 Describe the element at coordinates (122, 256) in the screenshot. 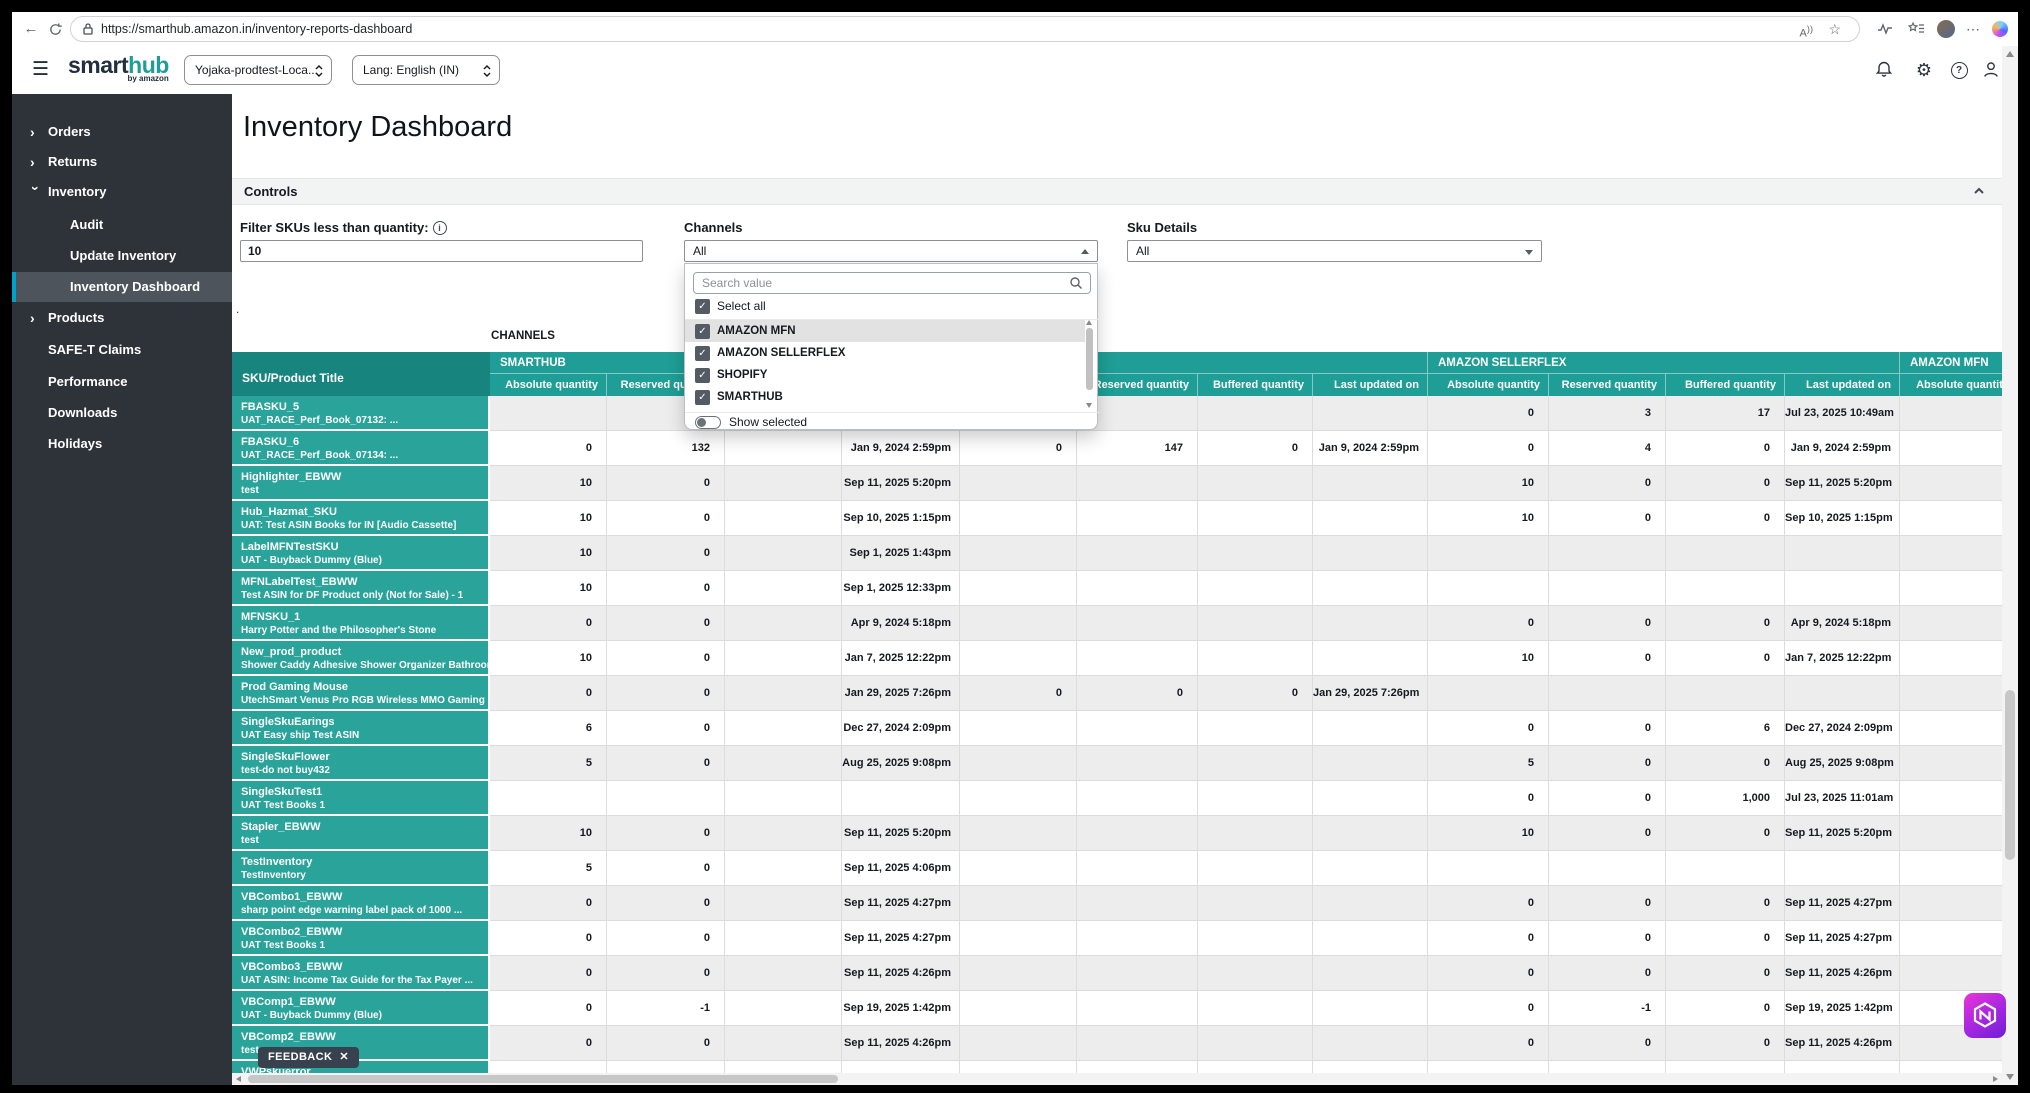

I see `sidebar-item-update-inventory: Update Inventory` at that location.